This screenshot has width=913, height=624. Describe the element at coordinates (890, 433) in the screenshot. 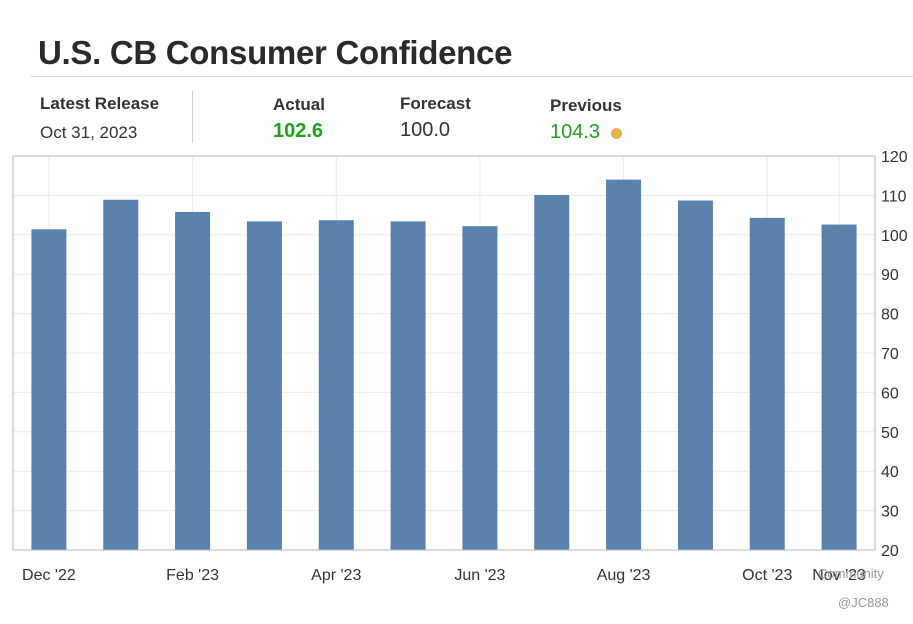

I see `y-tick-label: 50` at that location.